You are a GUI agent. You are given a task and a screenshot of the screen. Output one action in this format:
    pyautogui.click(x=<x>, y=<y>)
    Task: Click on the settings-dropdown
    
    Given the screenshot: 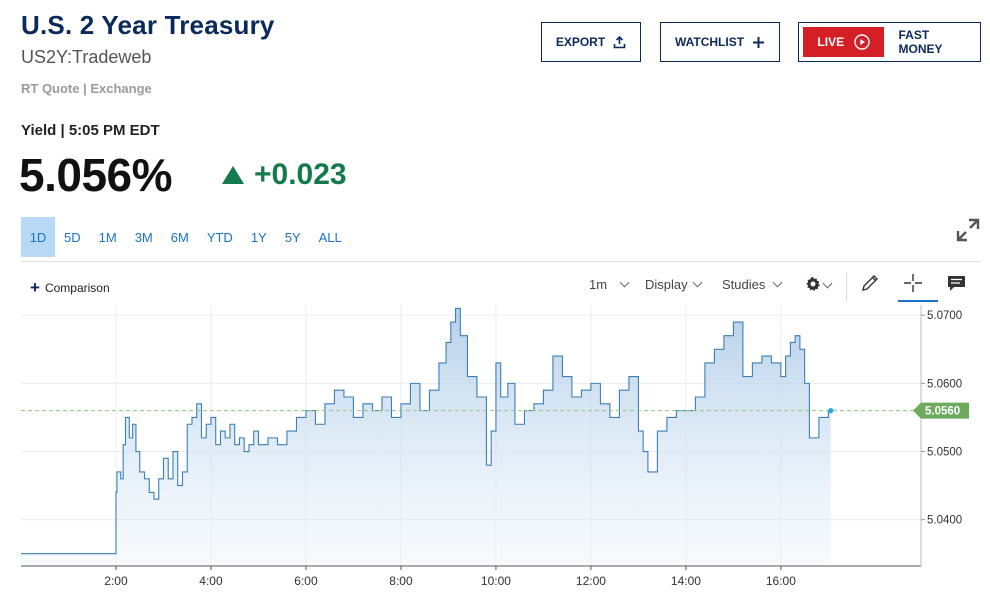 What is the action you would take?
    pyautogui.click(x=819, y=285)
    